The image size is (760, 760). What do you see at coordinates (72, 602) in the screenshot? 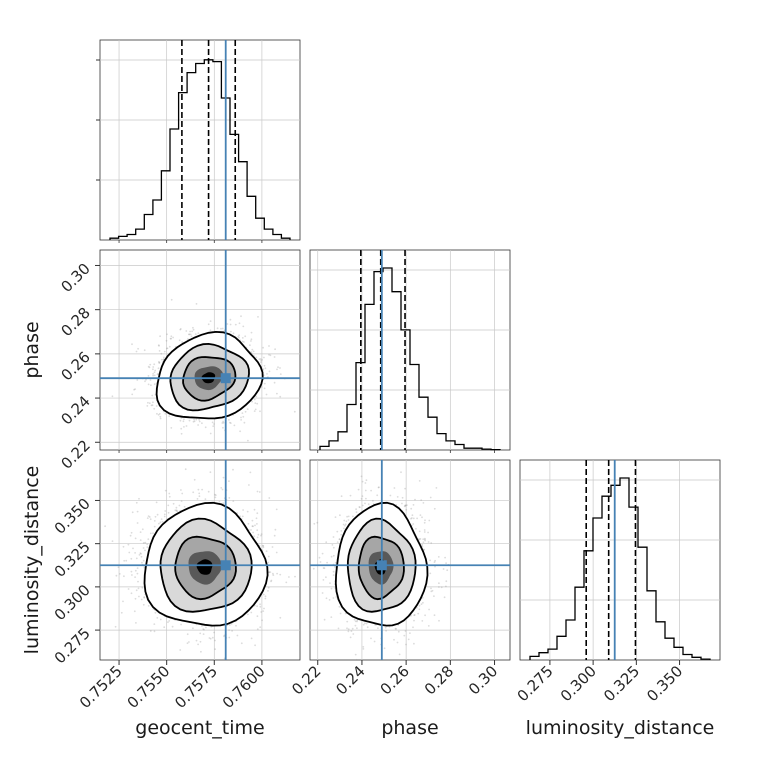
I see `ytick-label-luminosity-distance-0.300: 0.300` at bounding box center [72, 602].